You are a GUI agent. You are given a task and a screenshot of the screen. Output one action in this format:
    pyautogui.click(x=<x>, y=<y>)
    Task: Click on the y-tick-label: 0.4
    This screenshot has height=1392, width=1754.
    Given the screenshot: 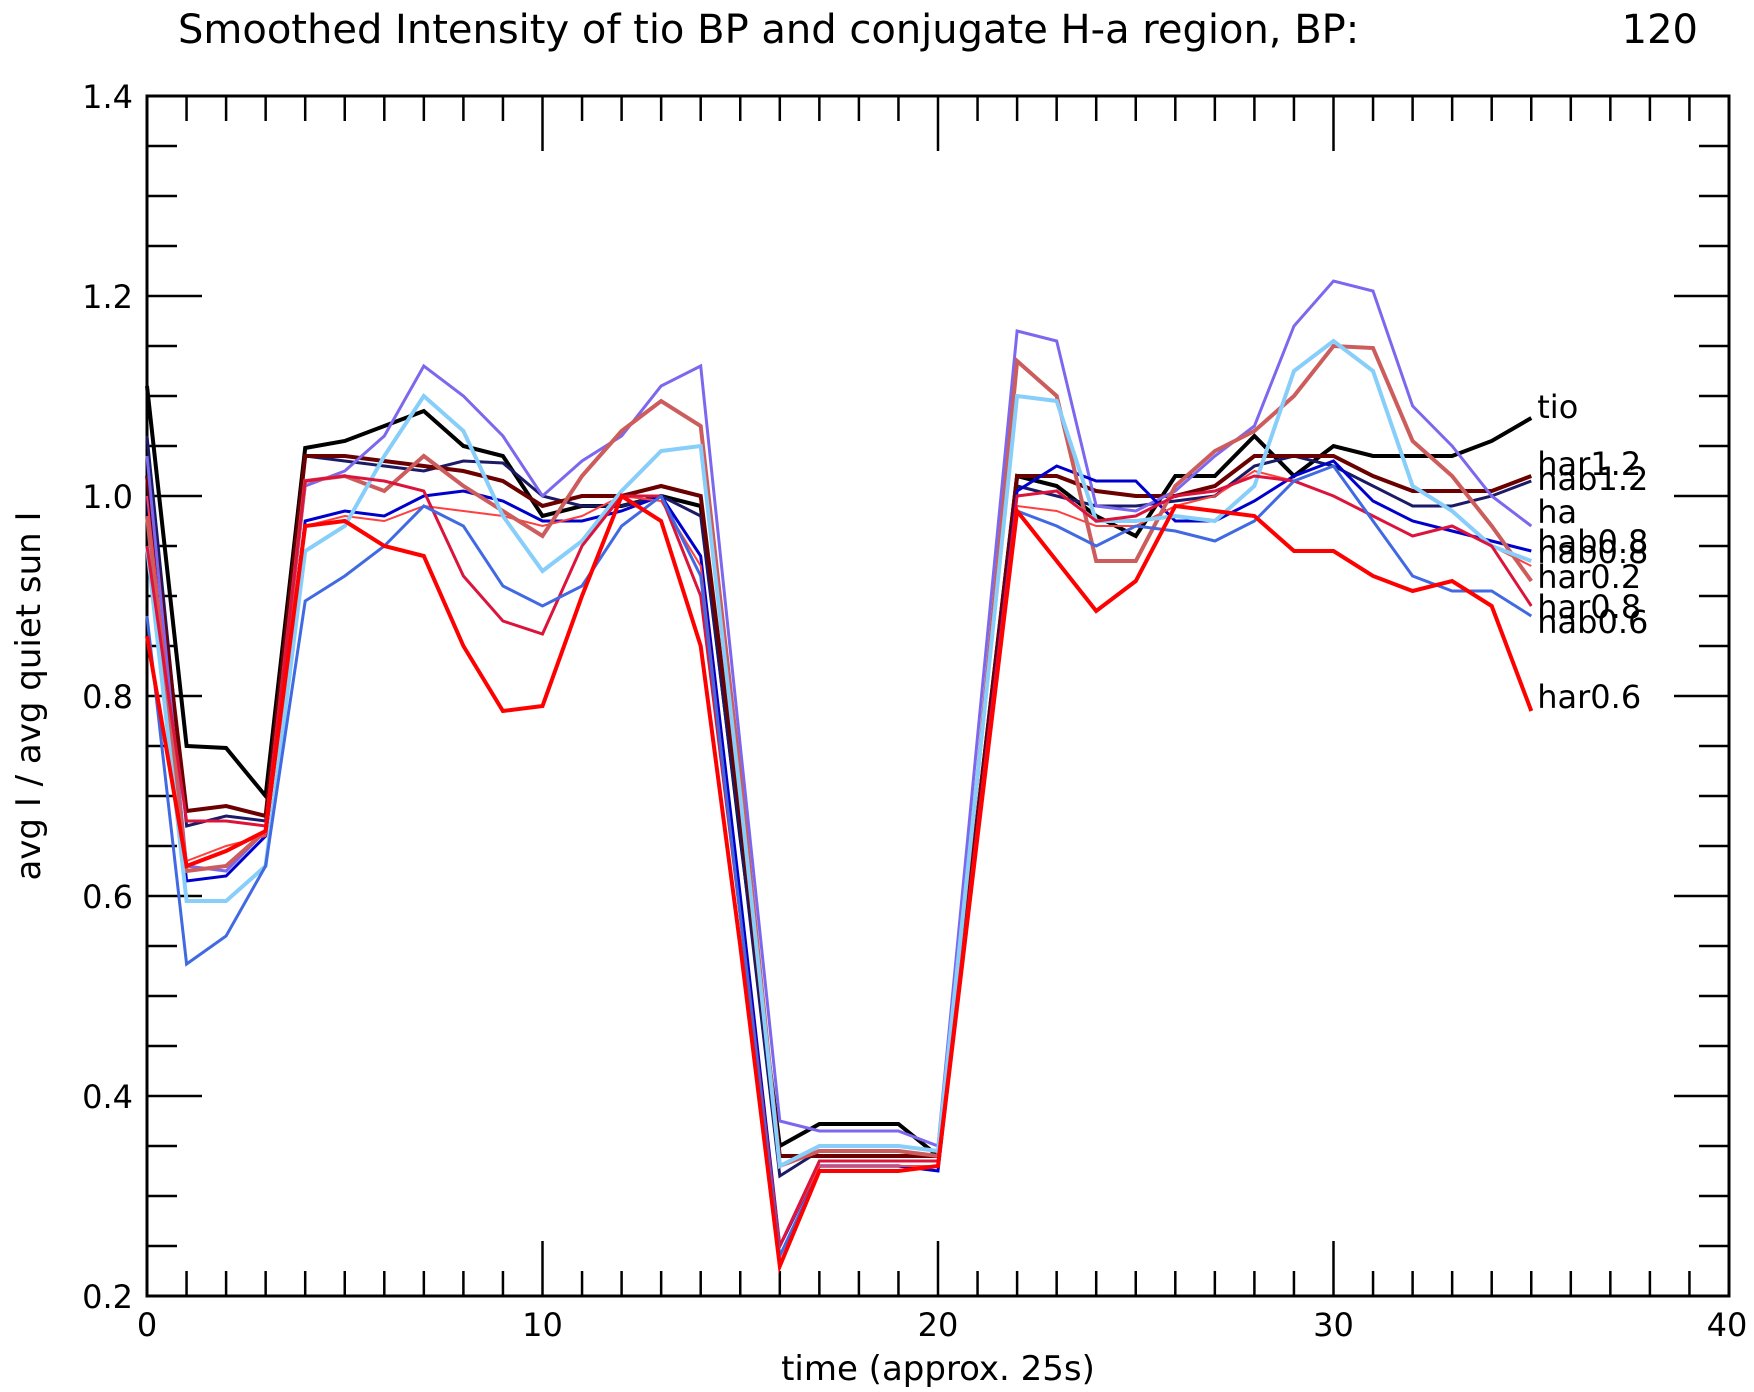 What is the action you would take?
    pyautogui.click(x=107, y=1097)
    